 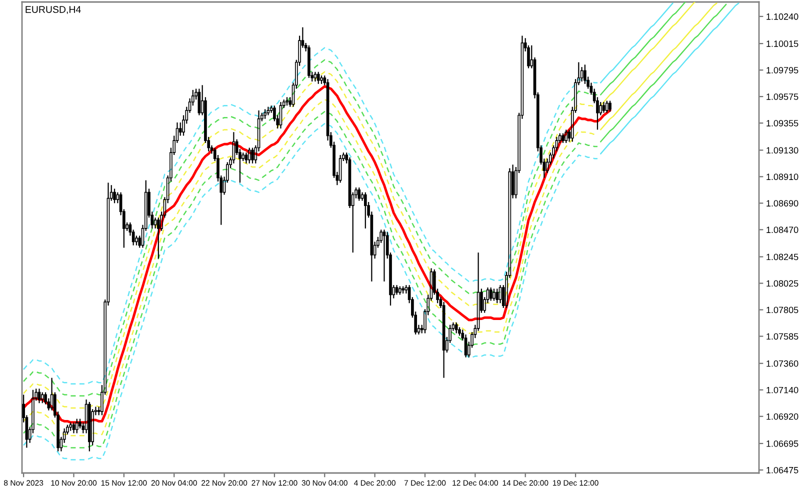 What do you see at coordinates (782, 16) in the screenshot?
I see `y-tick-label: 1.10240` at bounding box center [782, 16].